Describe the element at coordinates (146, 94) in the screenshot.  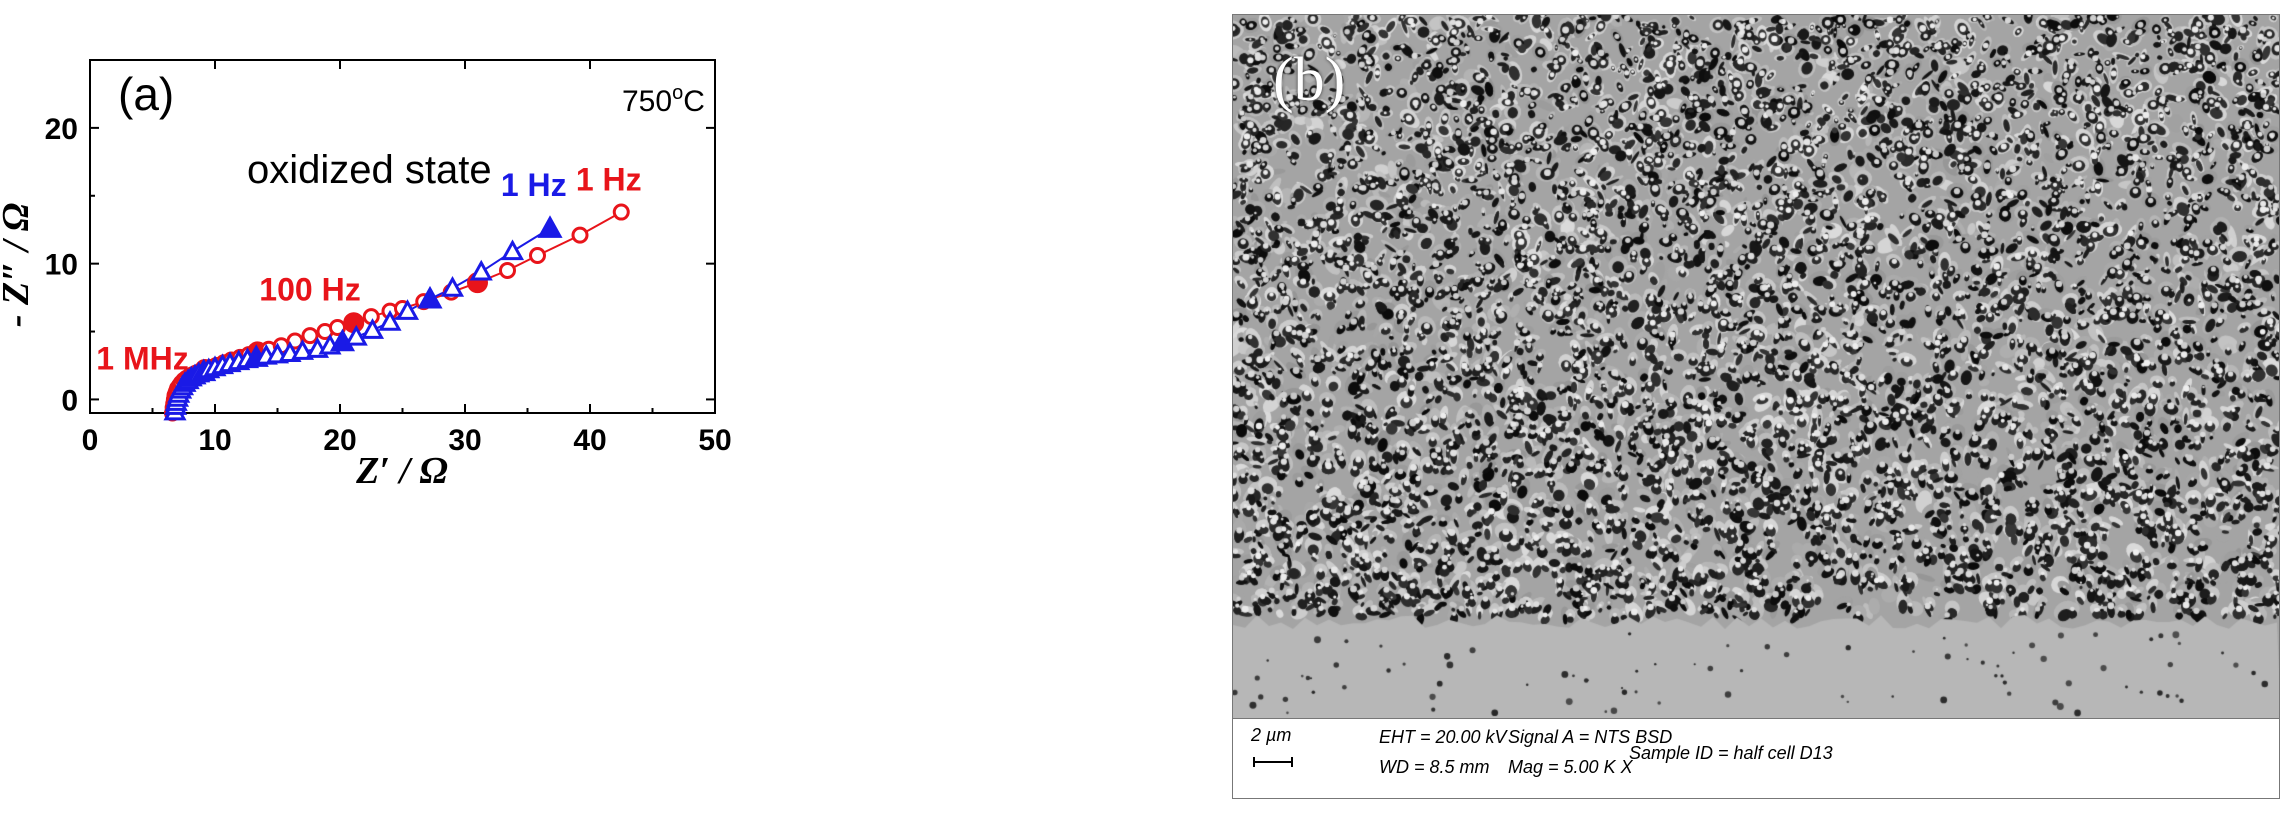
I see `panel-label-a: (a)` at that location.